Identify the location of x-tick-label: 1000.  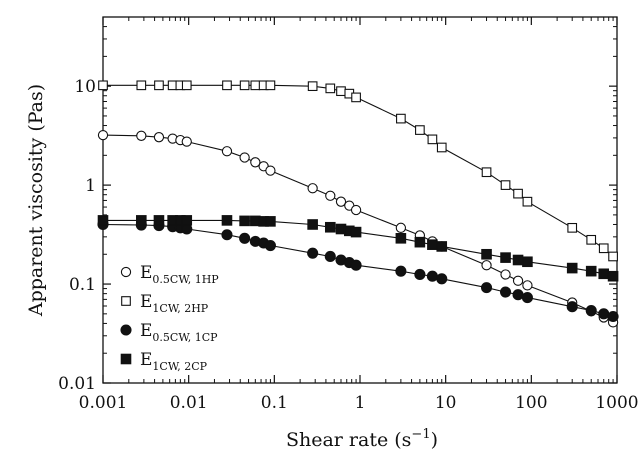
(616, 403).